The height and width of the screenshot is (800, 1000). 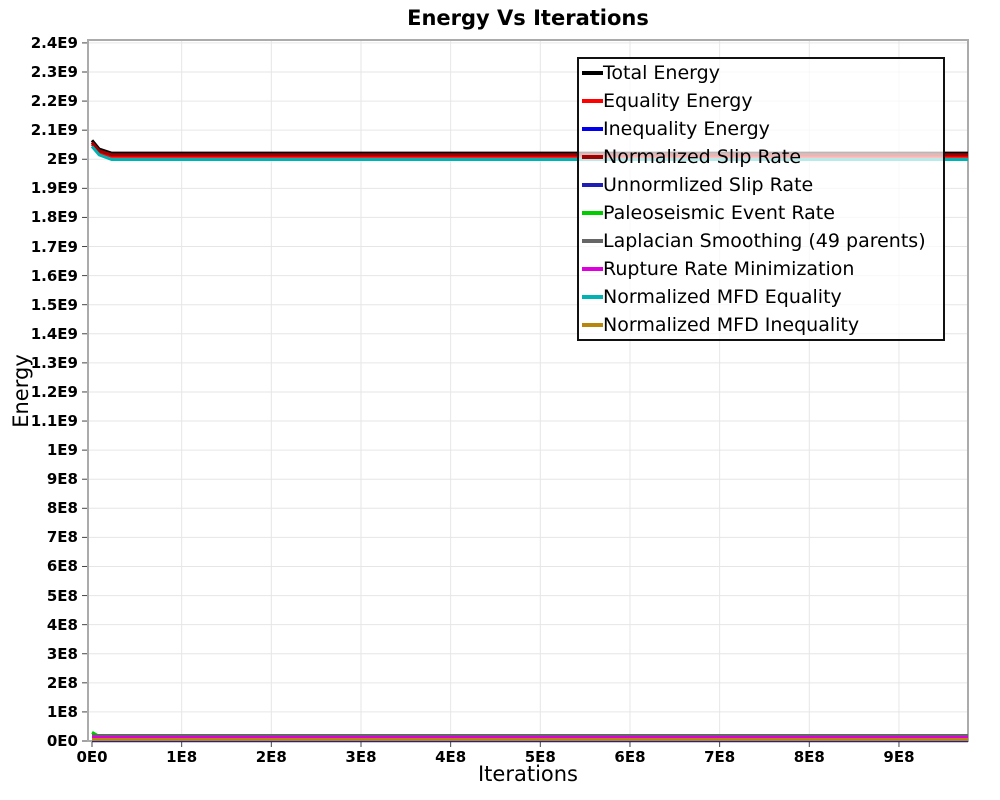 What do you see at coordinates (528, 18) in the screenshot?
I see `chart-title: Energy Vs Iterations` at bounding box center [528, 18].